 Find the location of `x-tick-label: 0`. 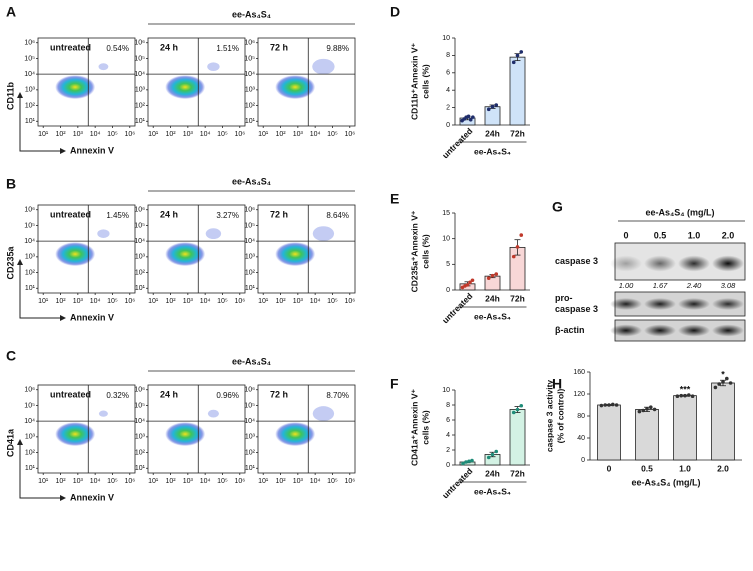

x-tick-label: 0 is located at coordinates (609, 468).